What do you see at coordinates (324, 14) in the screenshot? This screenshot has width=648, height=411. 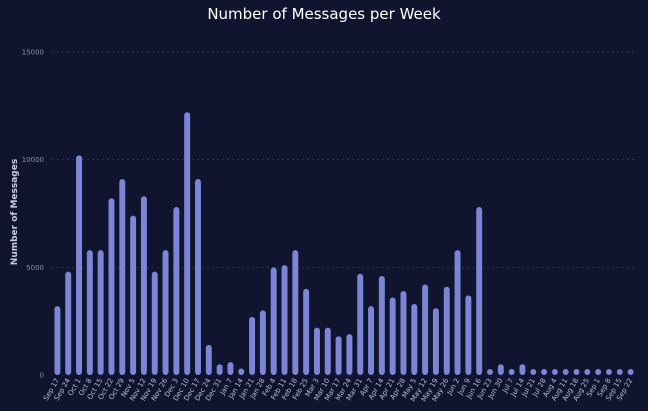 I see `chart-title: Number of Messages per Week` at bounding box center [324, 14].